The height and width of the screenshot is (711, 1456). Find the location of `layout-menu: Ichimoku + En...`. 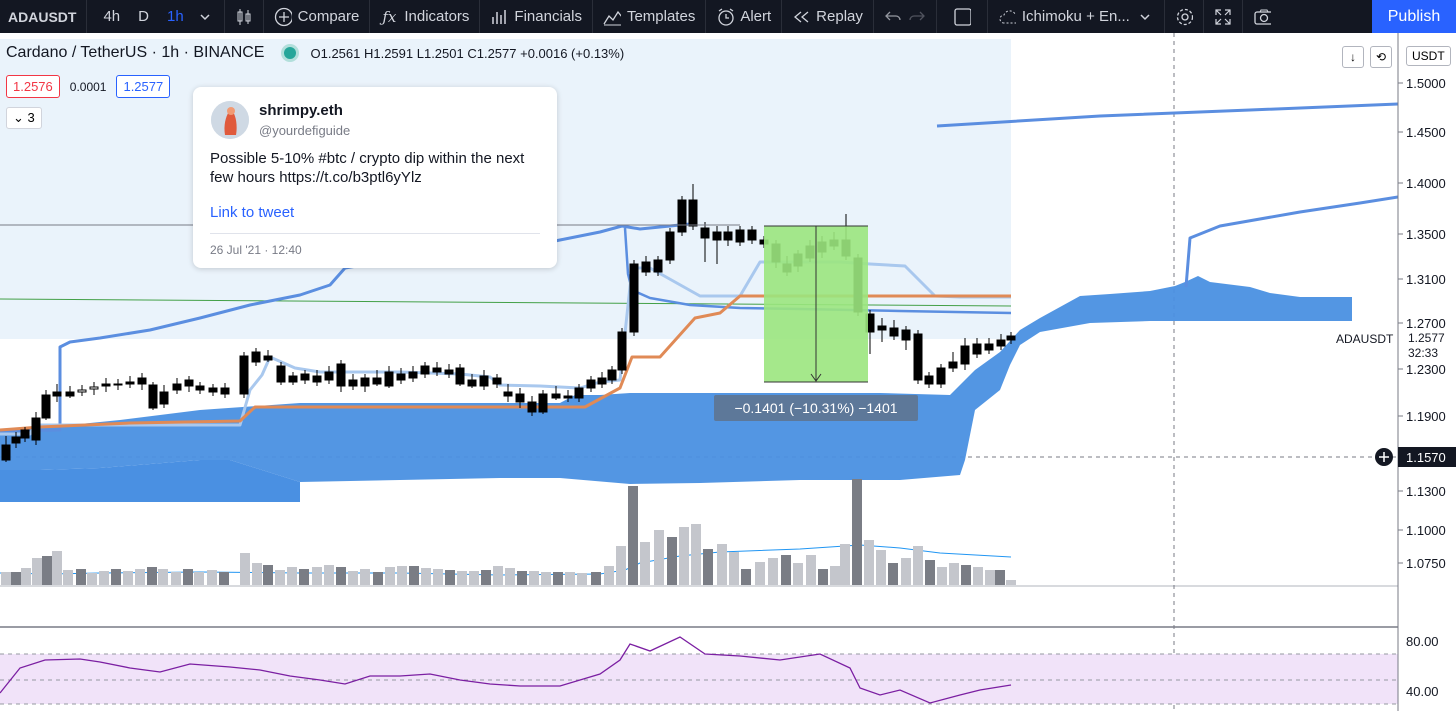

layout-menu: Ichimoku + En... is located at coordinates (1075, 16).